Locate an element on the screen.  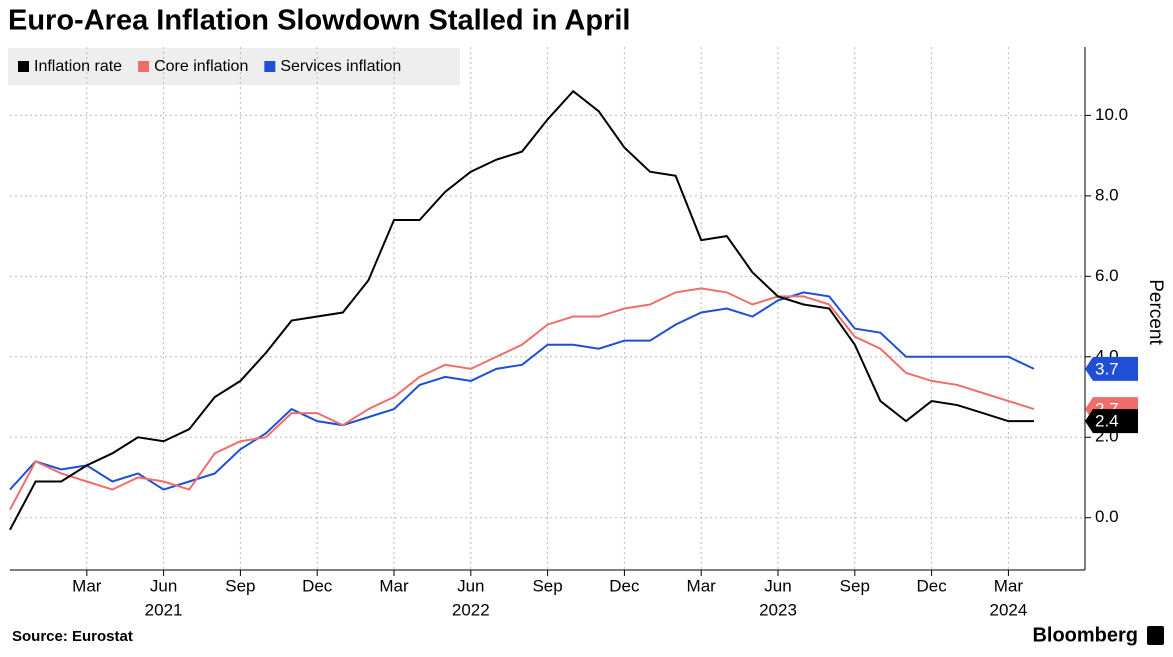
y-tick-label: 6.0 is located at coordinates (1107, 275).